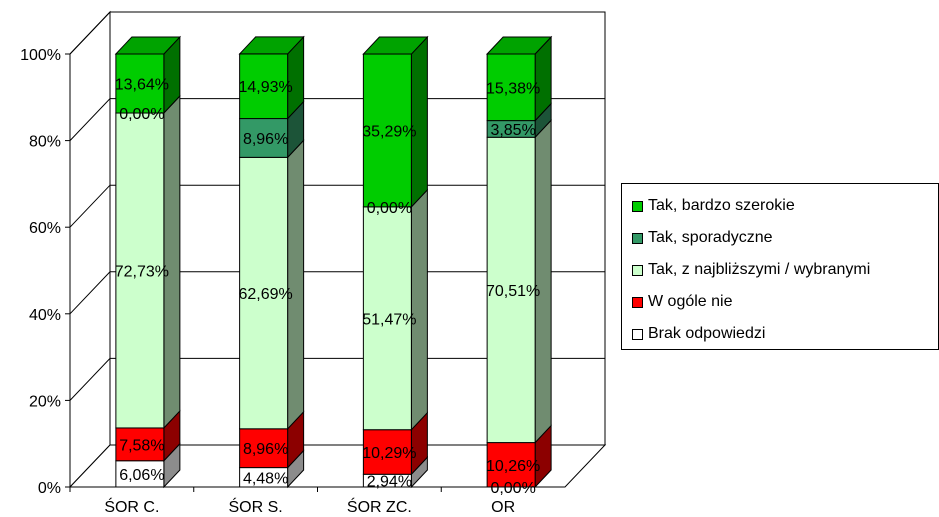 This screenshot has width=939, height=517. Describe the element at coordinates (512, 130) in the screenshot. I see `data-label: 3,85%` at that location.